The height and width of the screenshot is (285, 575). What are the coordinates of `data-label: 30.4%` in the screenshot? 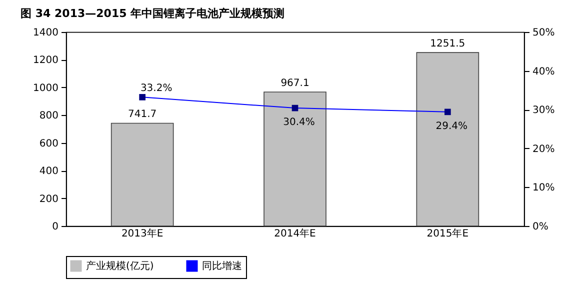 It's located at (299, 122).